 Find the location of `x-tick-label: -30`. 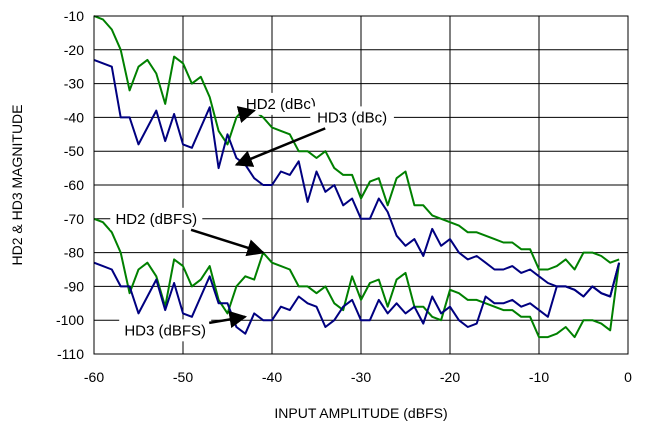

x-tick-label: -30 is located at coordinates (361, 377).